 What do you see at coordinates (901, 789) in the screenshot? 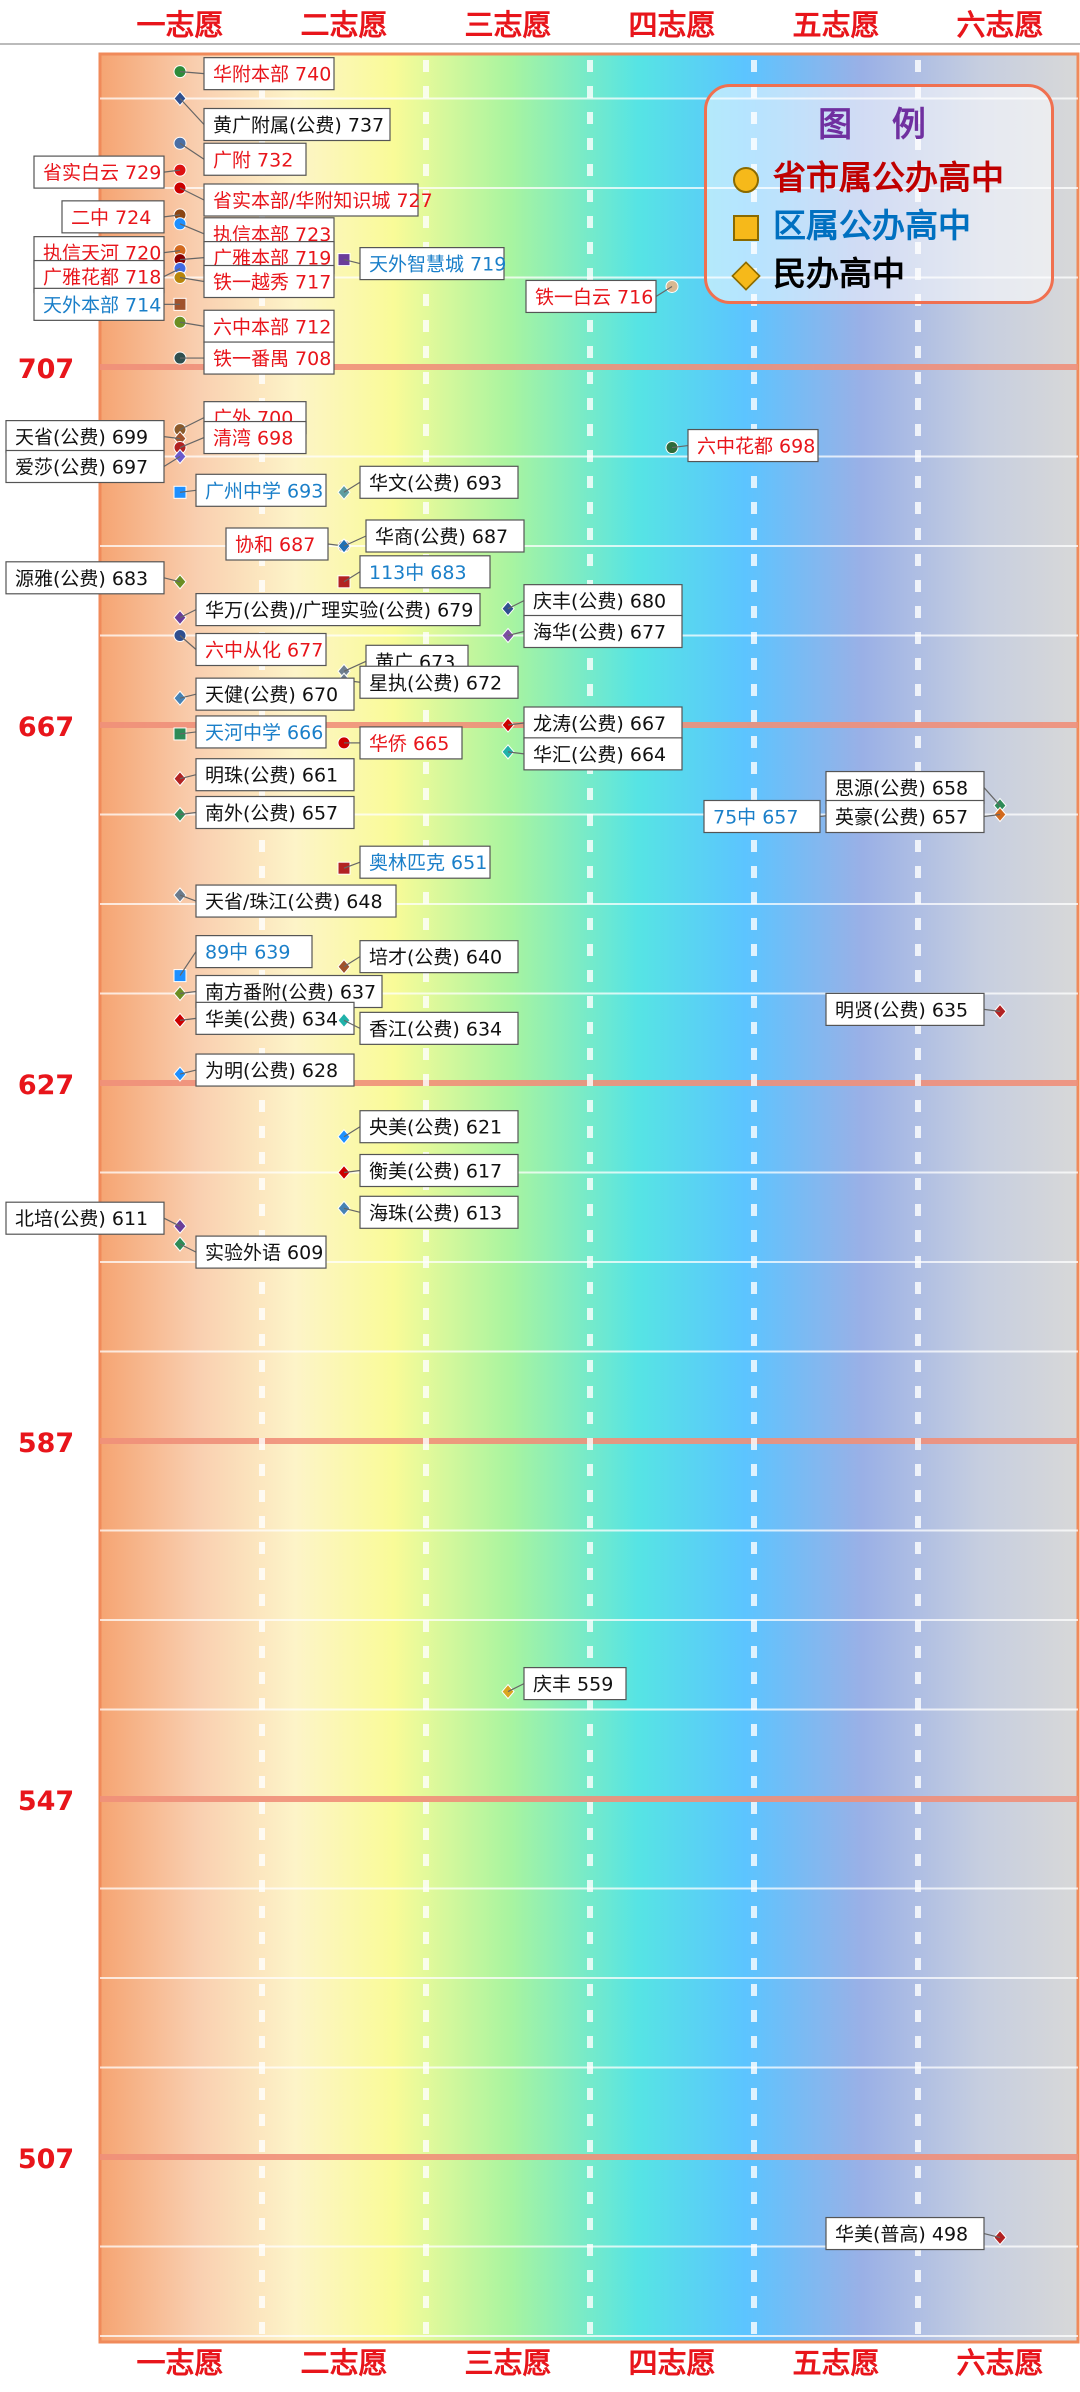
I see `point-label: 思源(公费) 658` at bounding box center [901, 789].